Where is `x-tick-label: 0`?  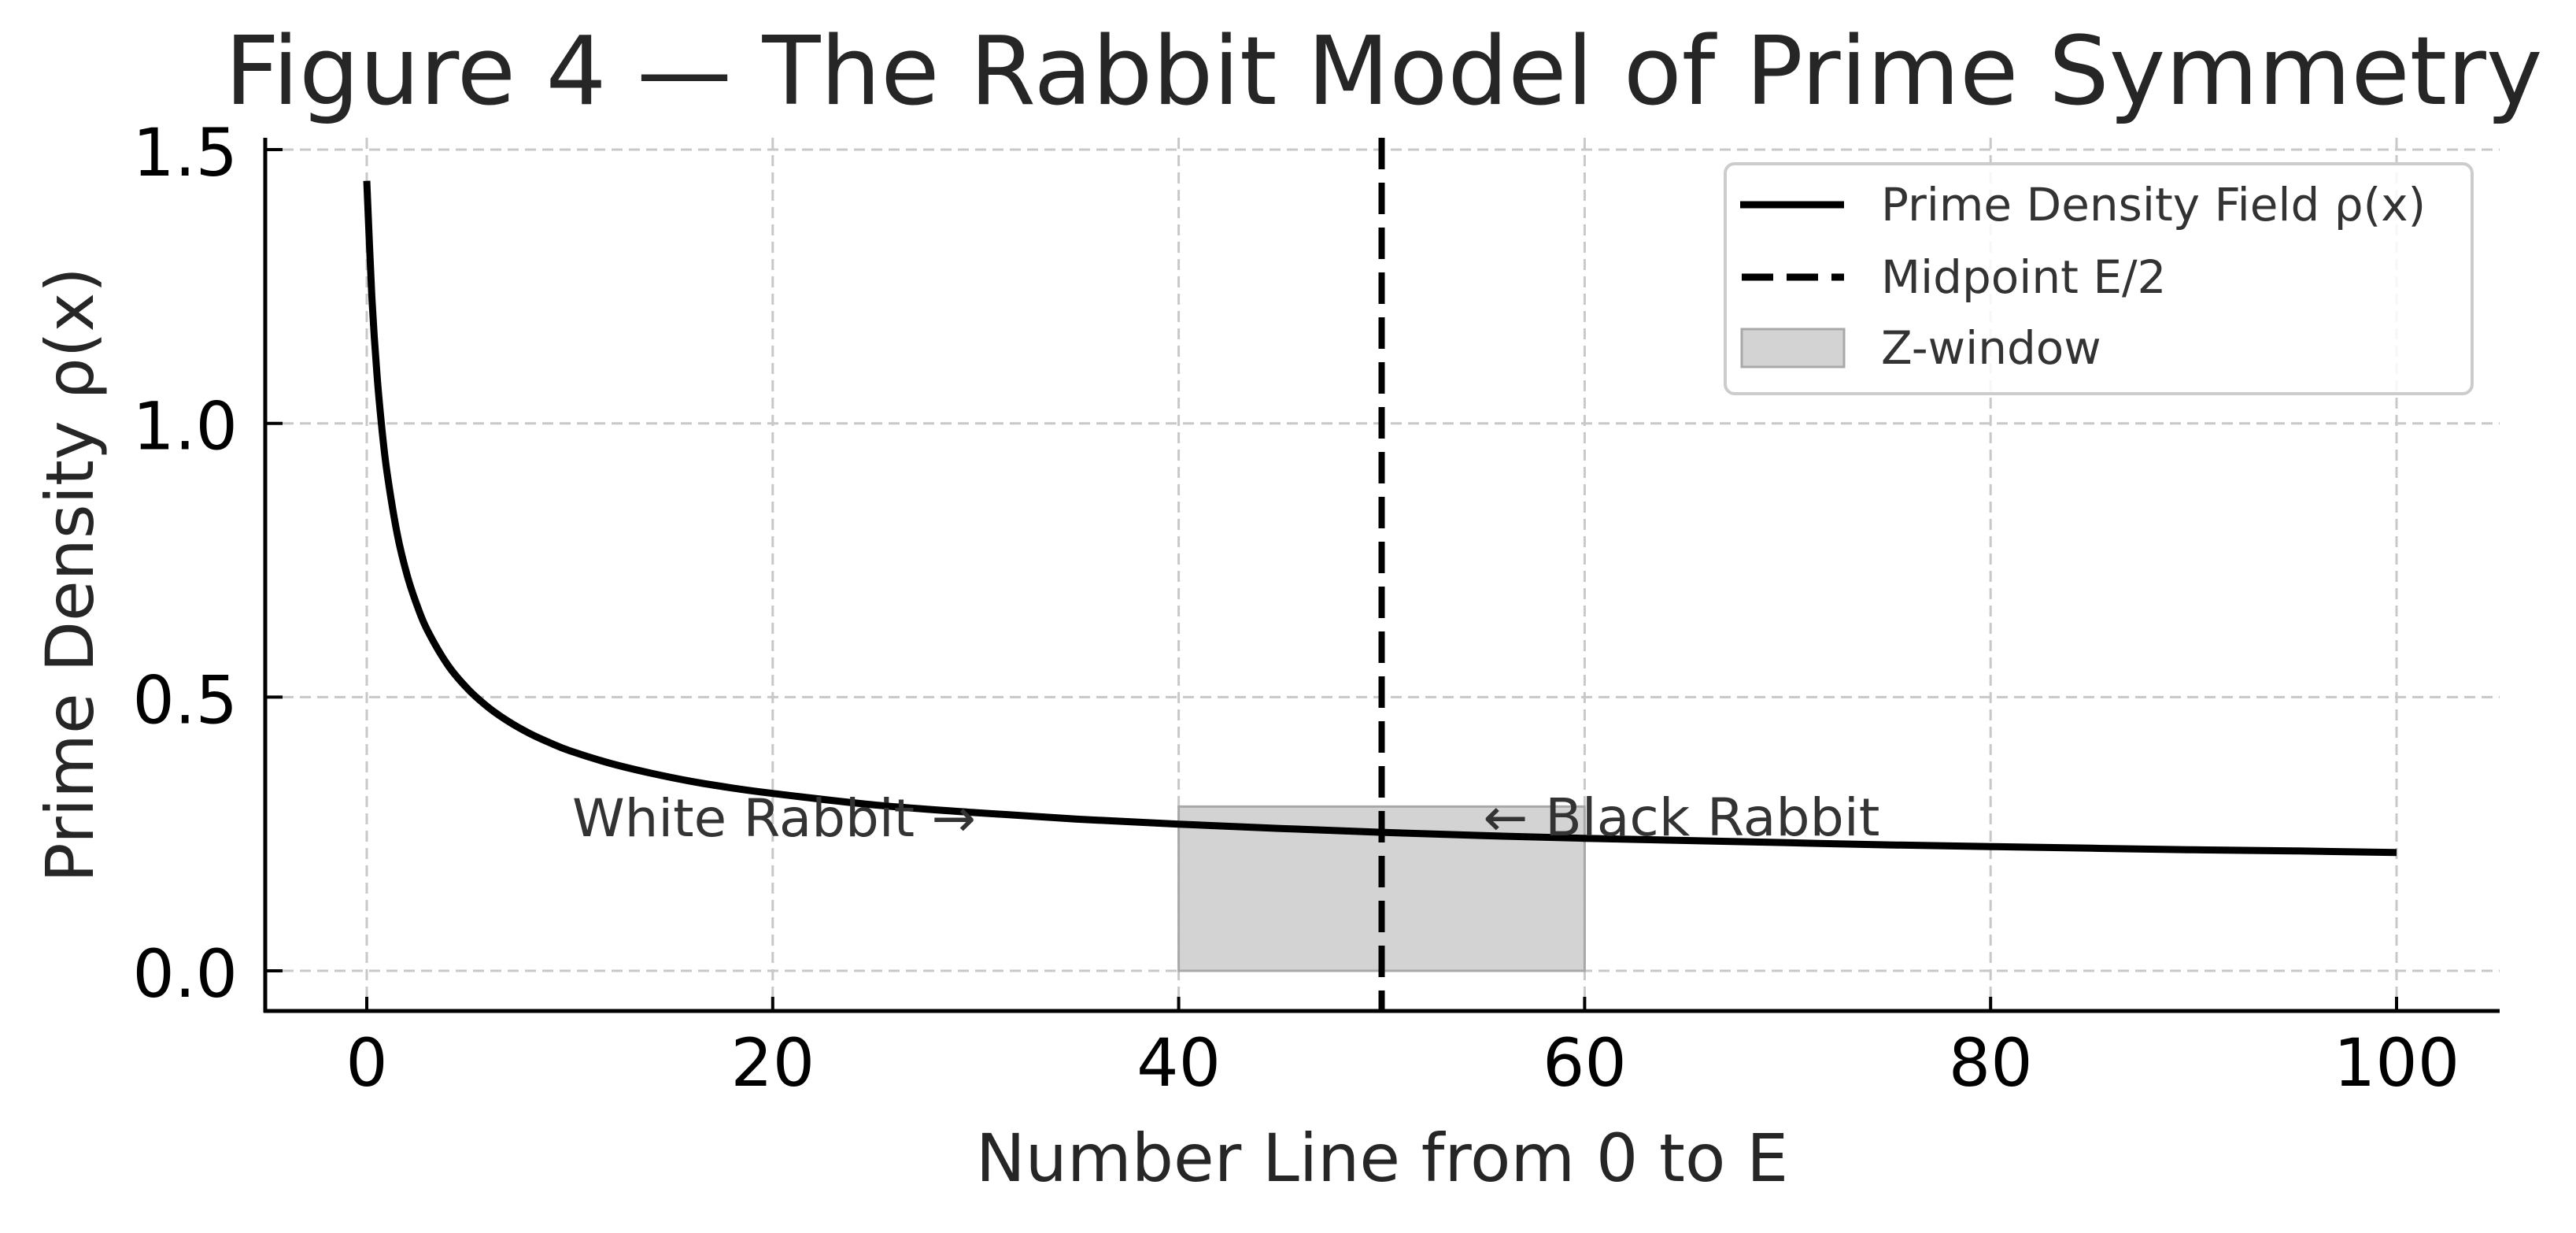
x-tick-label: 0 is located at coordinates (366, 1063).